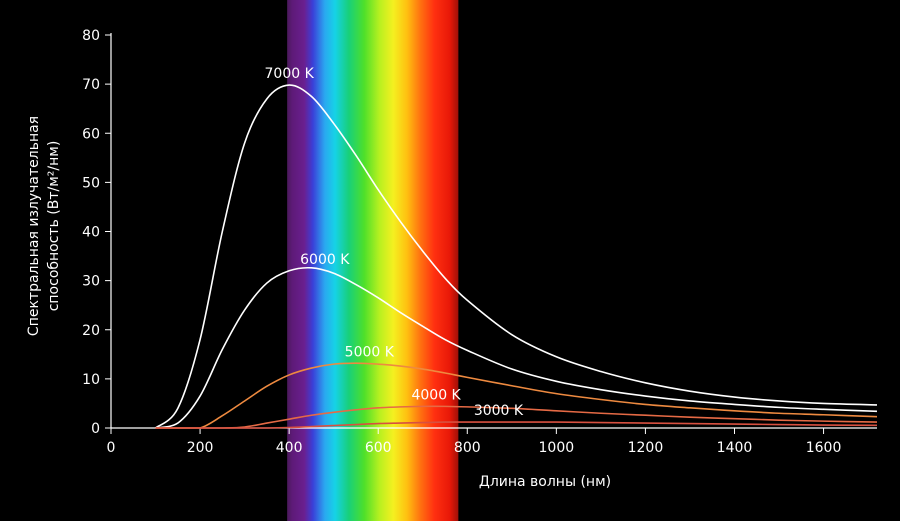  Describe the element at coordinates (516, 395) in the screenshot. I see `curve-5000k` at that location.